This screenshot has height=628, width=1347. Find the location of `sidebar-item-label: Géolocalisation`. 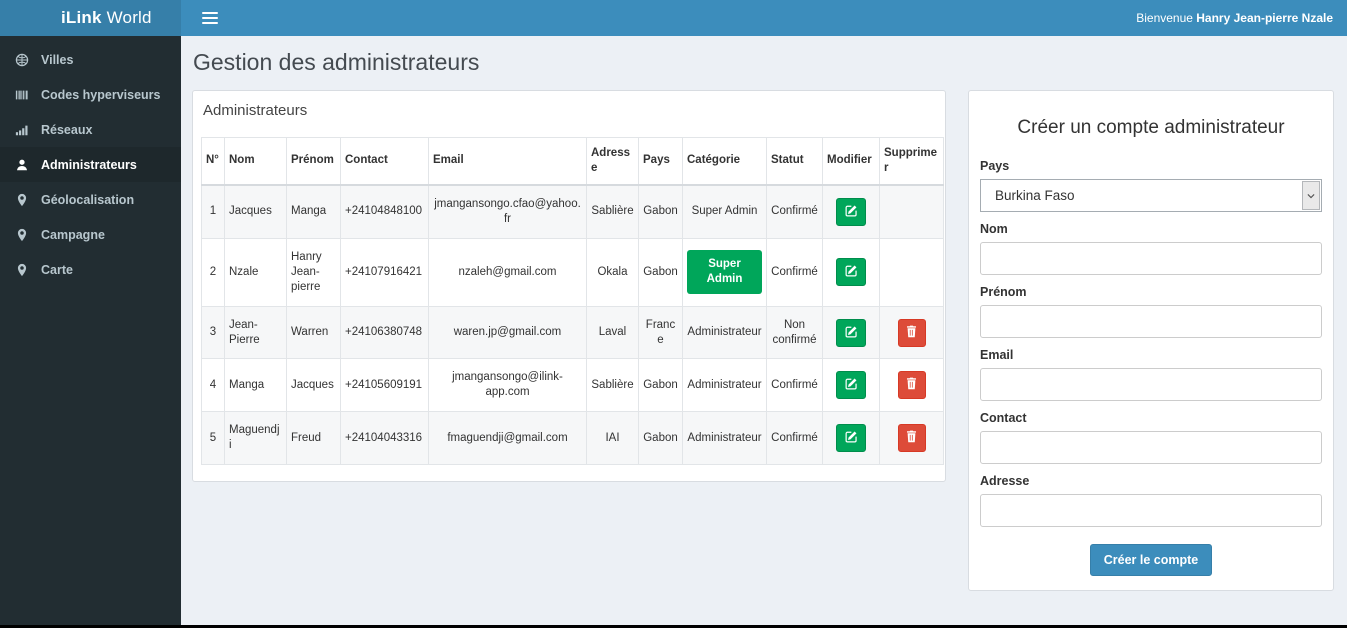

sidebar-item-label: Géolocalisation is located at coordinates (88, 199).